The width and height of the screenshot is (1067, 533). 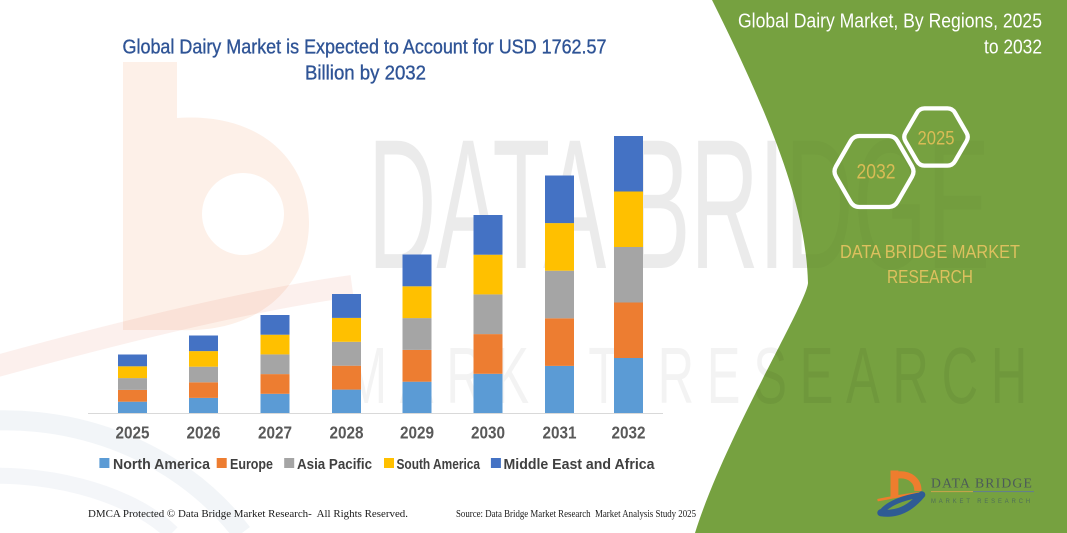 What do you see at coordinates (488, 433) in the screenshot?
I see `svg-text: 2030` at bounding box center [488, 433].